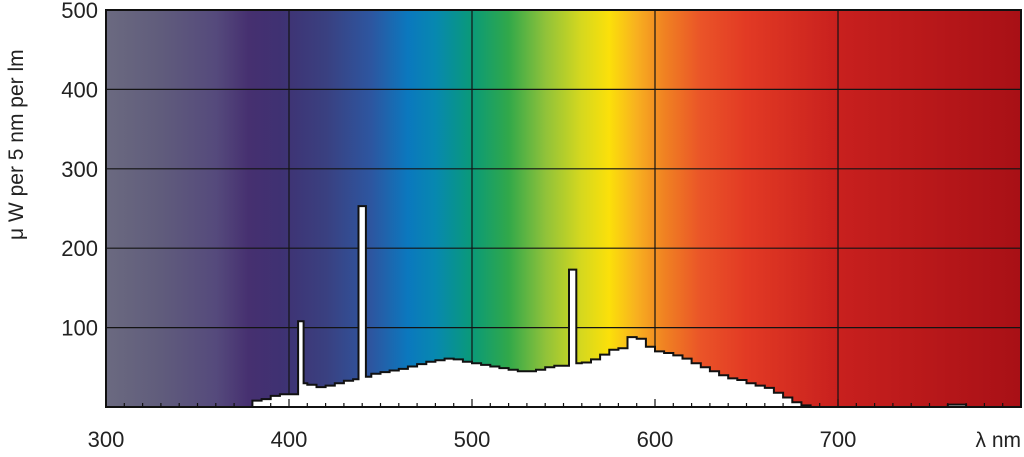 Image resolution: width=1024 pixels, height=457 pixels. I want to click on y-tick-label-400: 400, so click(79, 89).